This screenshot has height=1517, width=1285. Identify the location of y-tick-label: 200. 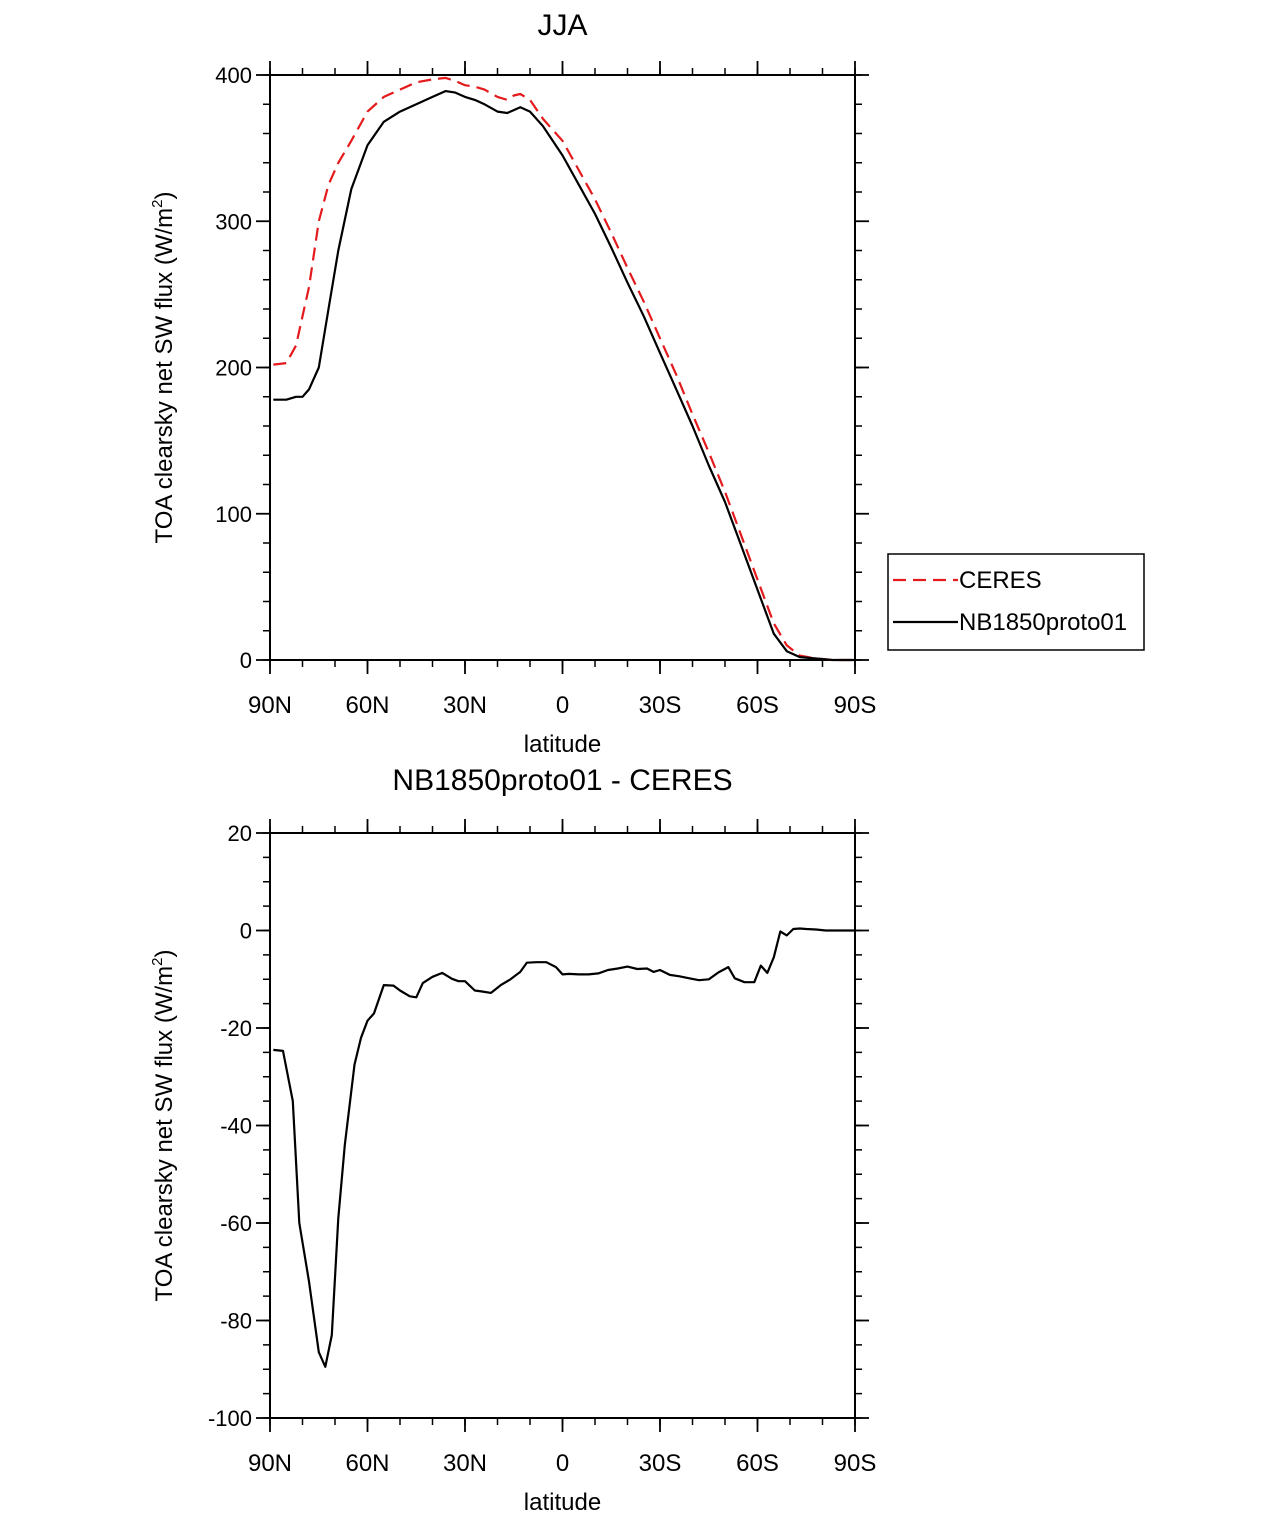
(233, 368).